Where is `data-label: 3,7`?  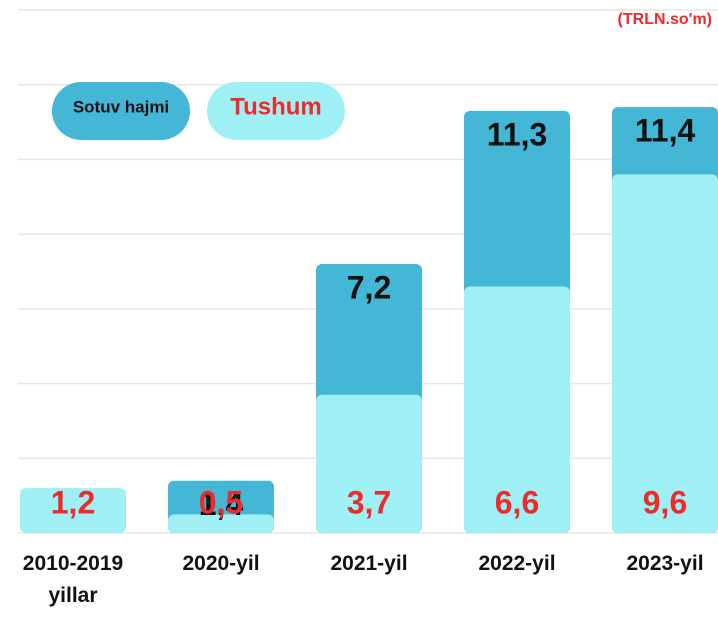 data-label: 3,7 is located at coordinates (369, 502).